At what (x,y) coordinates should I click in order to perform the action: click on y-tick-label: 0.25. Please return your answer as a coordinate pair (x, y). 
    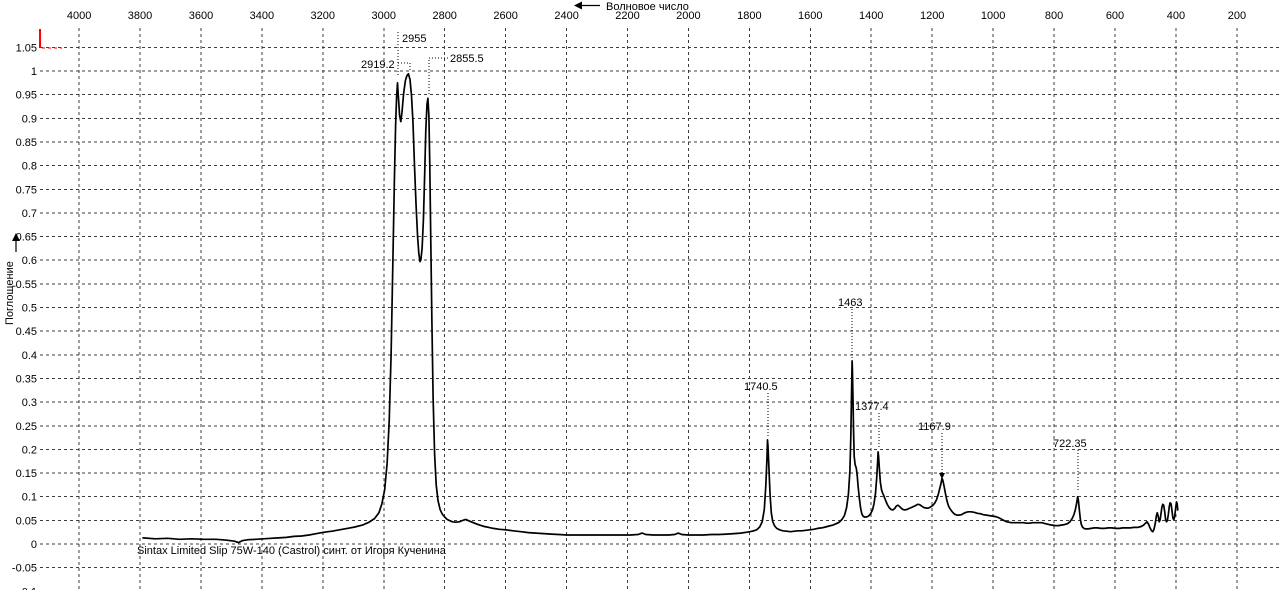
    Looking at the image, I should click on (26, 427).